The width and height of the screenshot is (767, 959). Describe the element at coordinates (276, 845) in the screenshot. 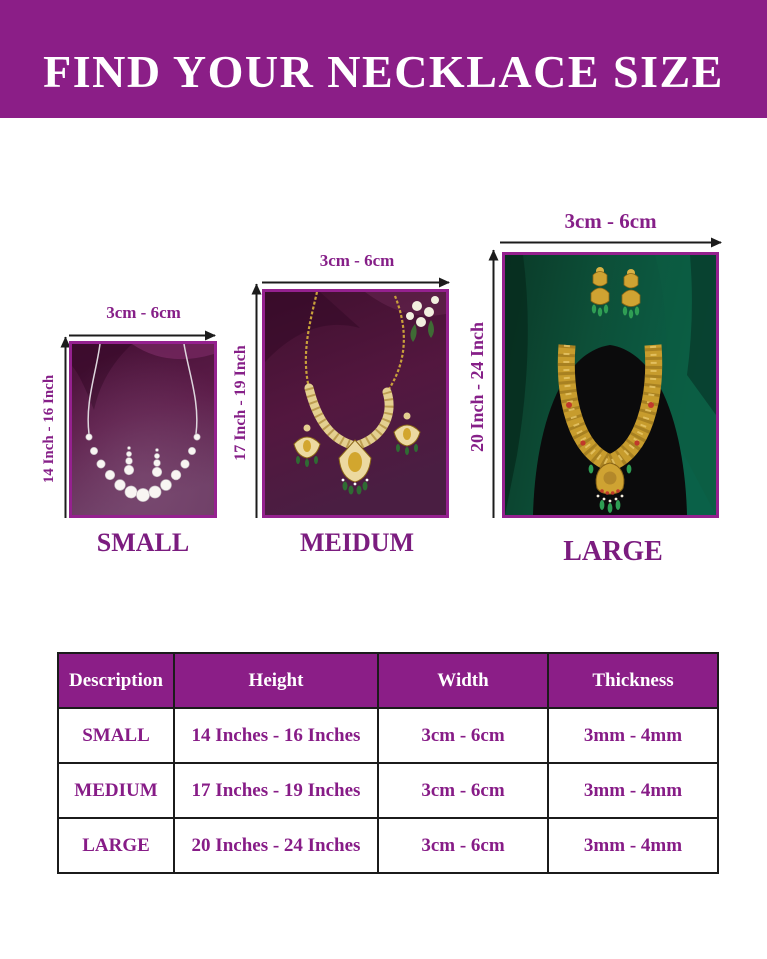

I see `cell-large-height: 20 Inches - 24 Inches` at that location.